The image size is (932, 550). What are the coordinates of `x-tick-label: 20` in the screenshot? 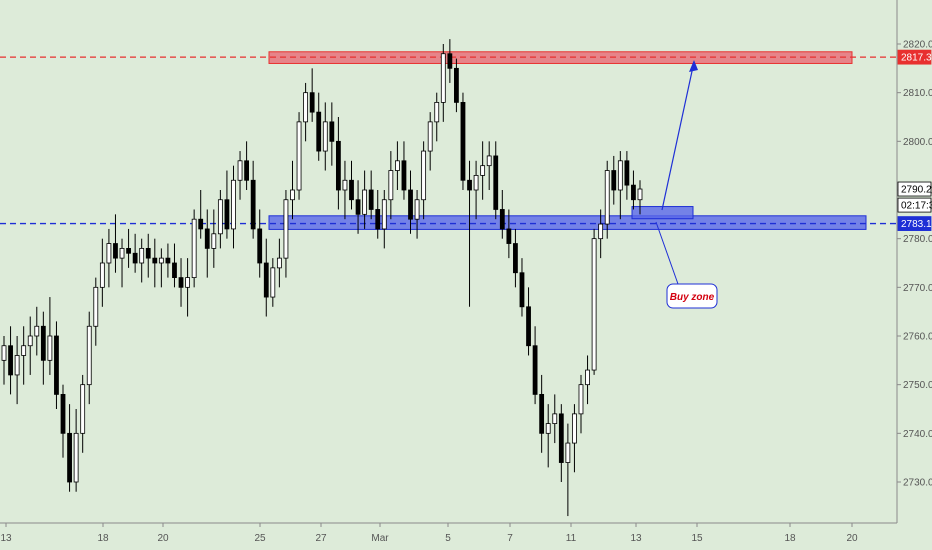 It's located at (163, 538).